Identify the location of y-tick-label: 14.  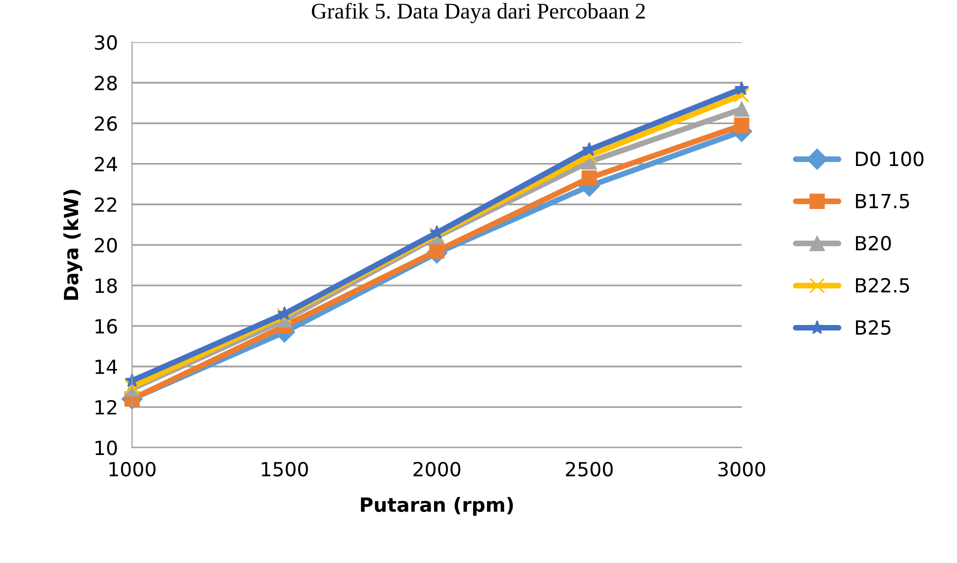
(107, 367).